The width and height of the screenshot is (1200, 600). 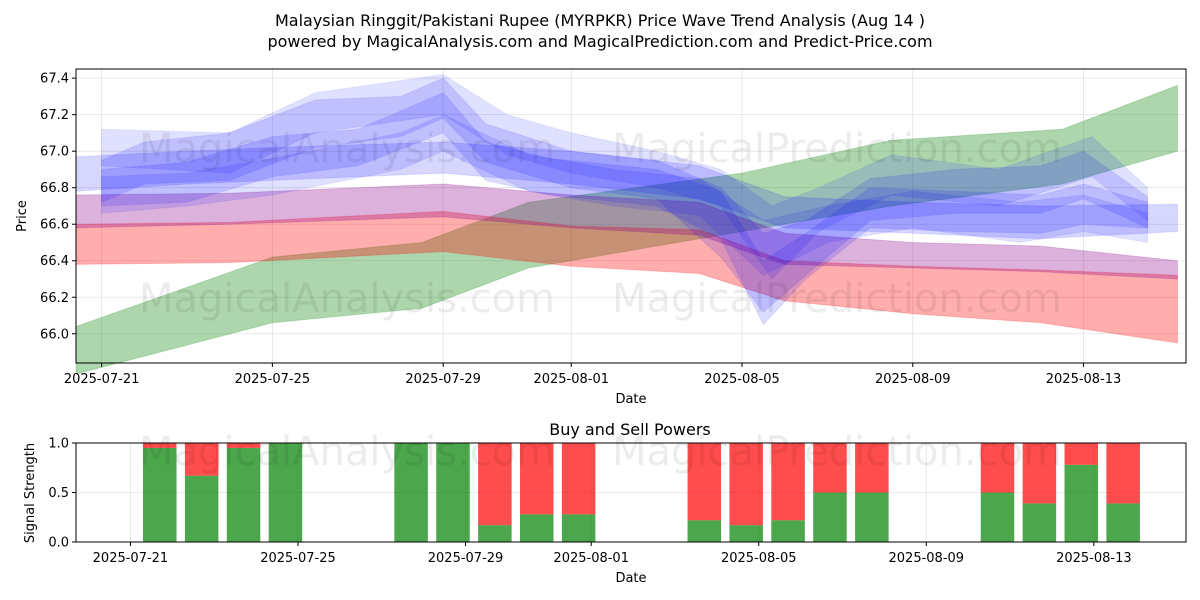 I want to click on signal-x-axis-label: Date, so click(x=630, y=578).